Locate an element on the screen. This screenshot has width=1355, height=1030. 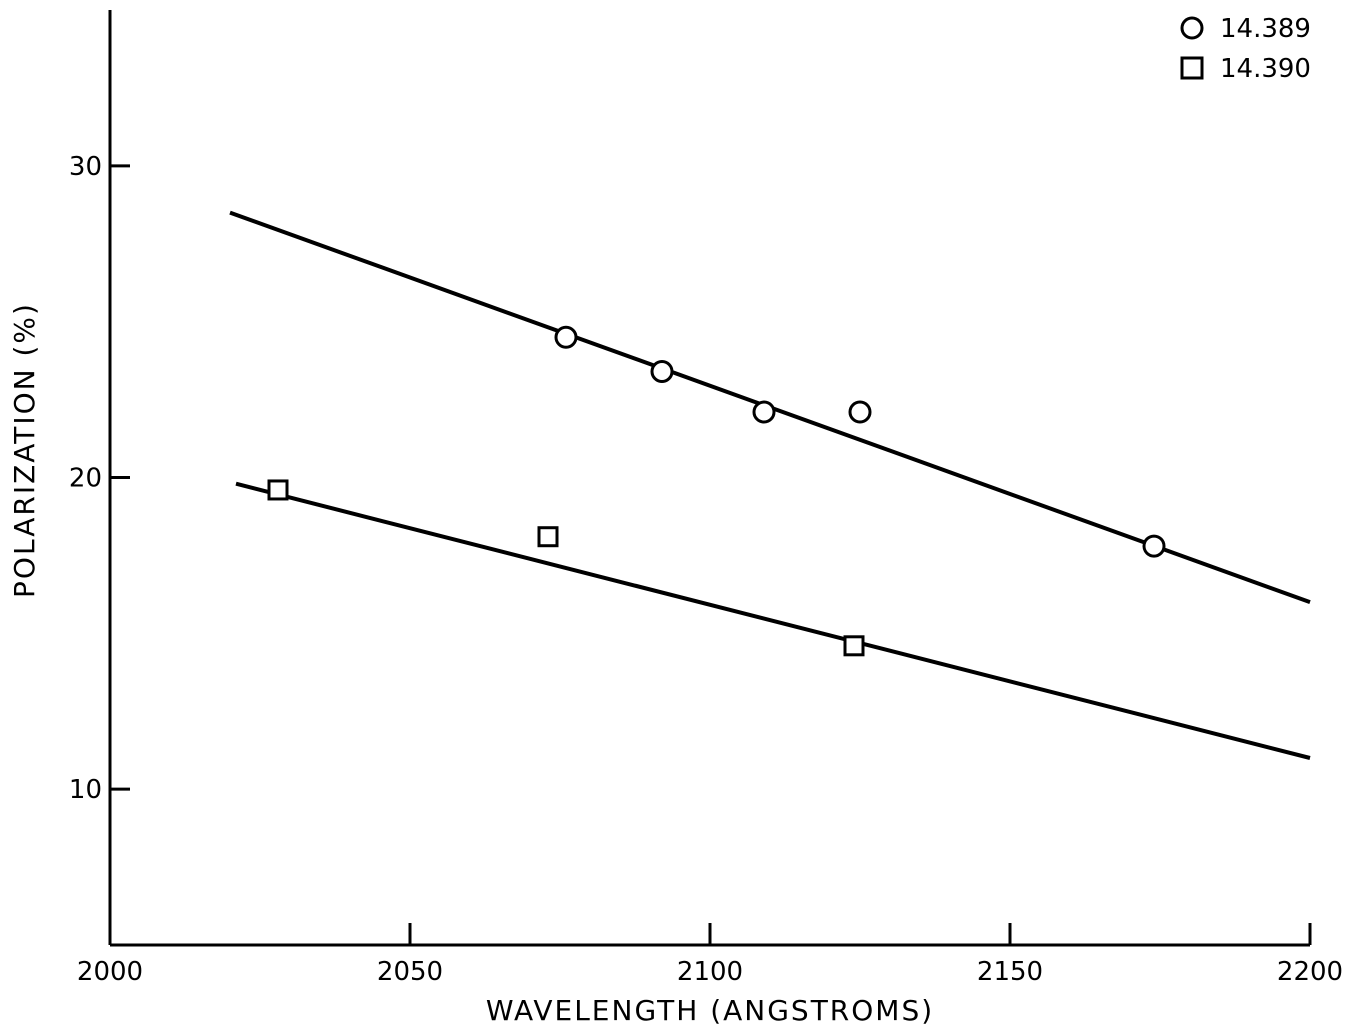
x-tick-label: 2050 is located at coordinates (410, 972).